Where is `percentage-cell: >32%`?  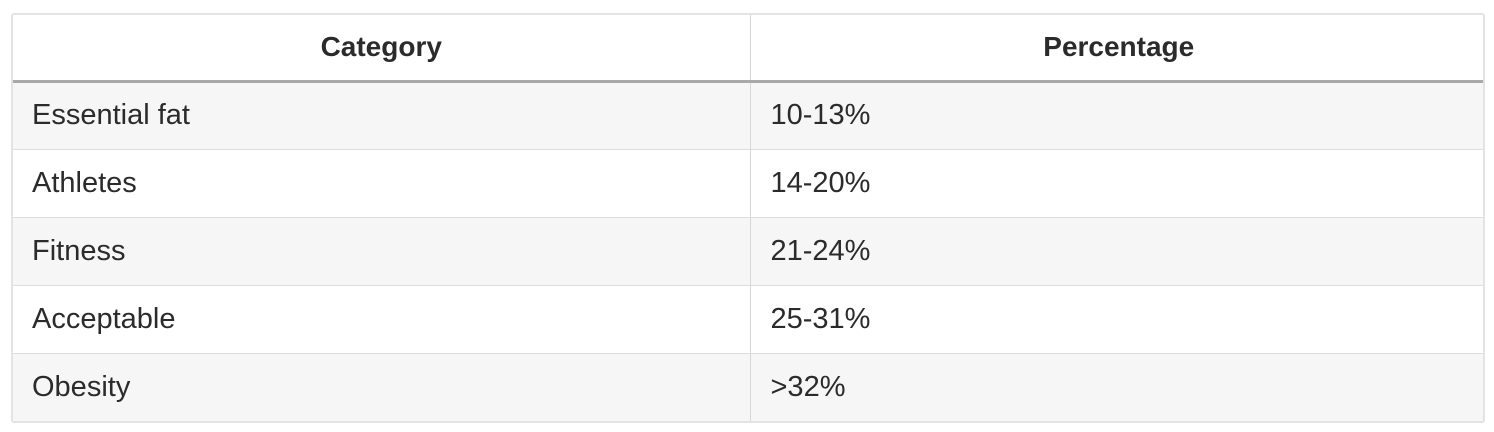
percentage-cell: >32% is located at coordinates (1116, 386).